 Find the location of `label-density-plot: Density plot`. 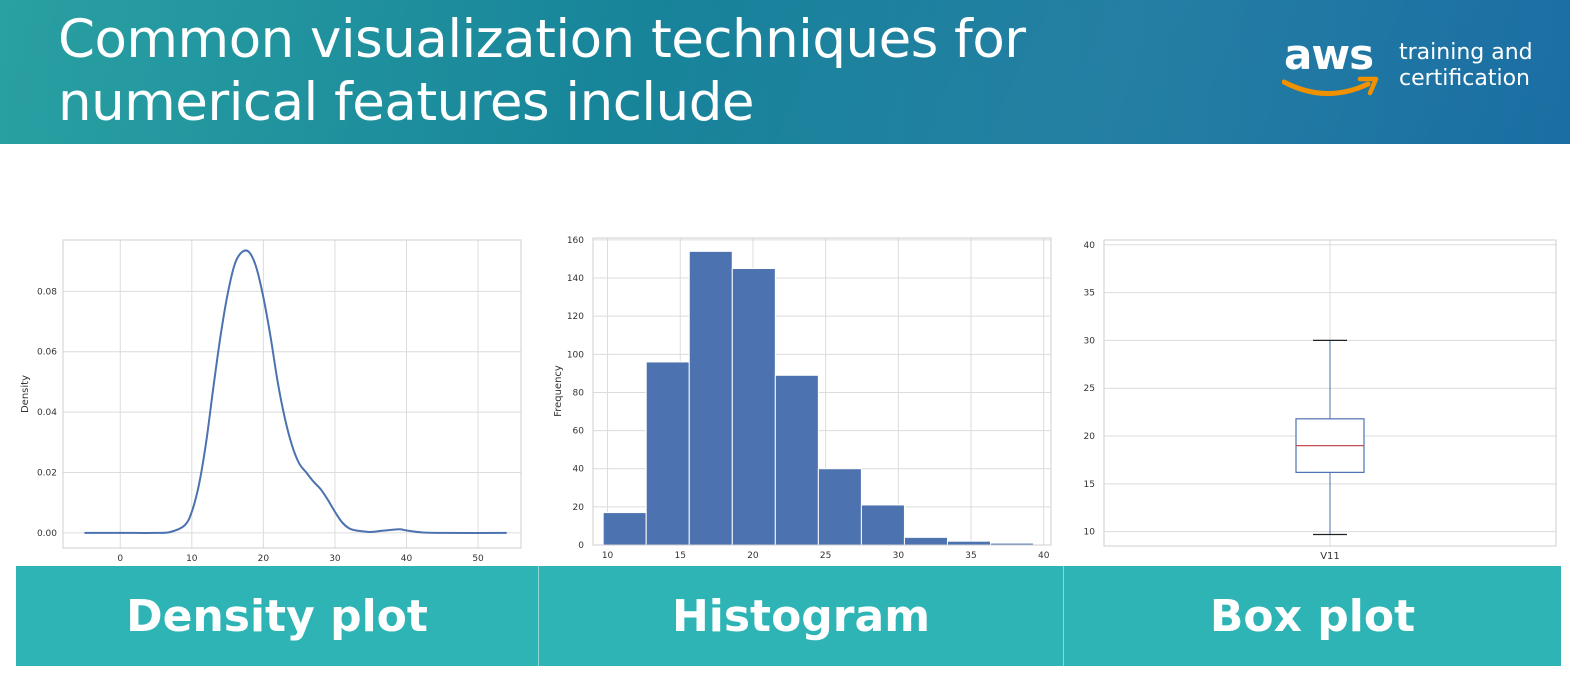

label-density-plot: Density plot is located at coordinates (277, 616).